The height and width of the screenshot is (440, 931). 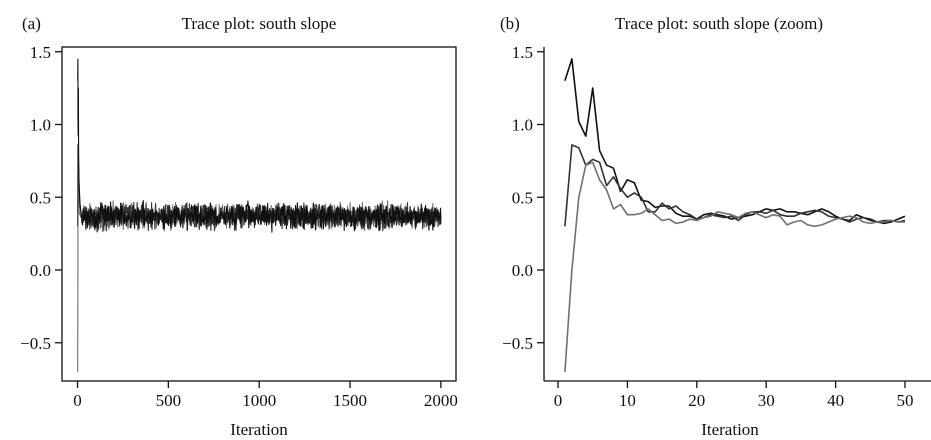 I want to click on x-tick-label: 20, so click(x=696, y=400).